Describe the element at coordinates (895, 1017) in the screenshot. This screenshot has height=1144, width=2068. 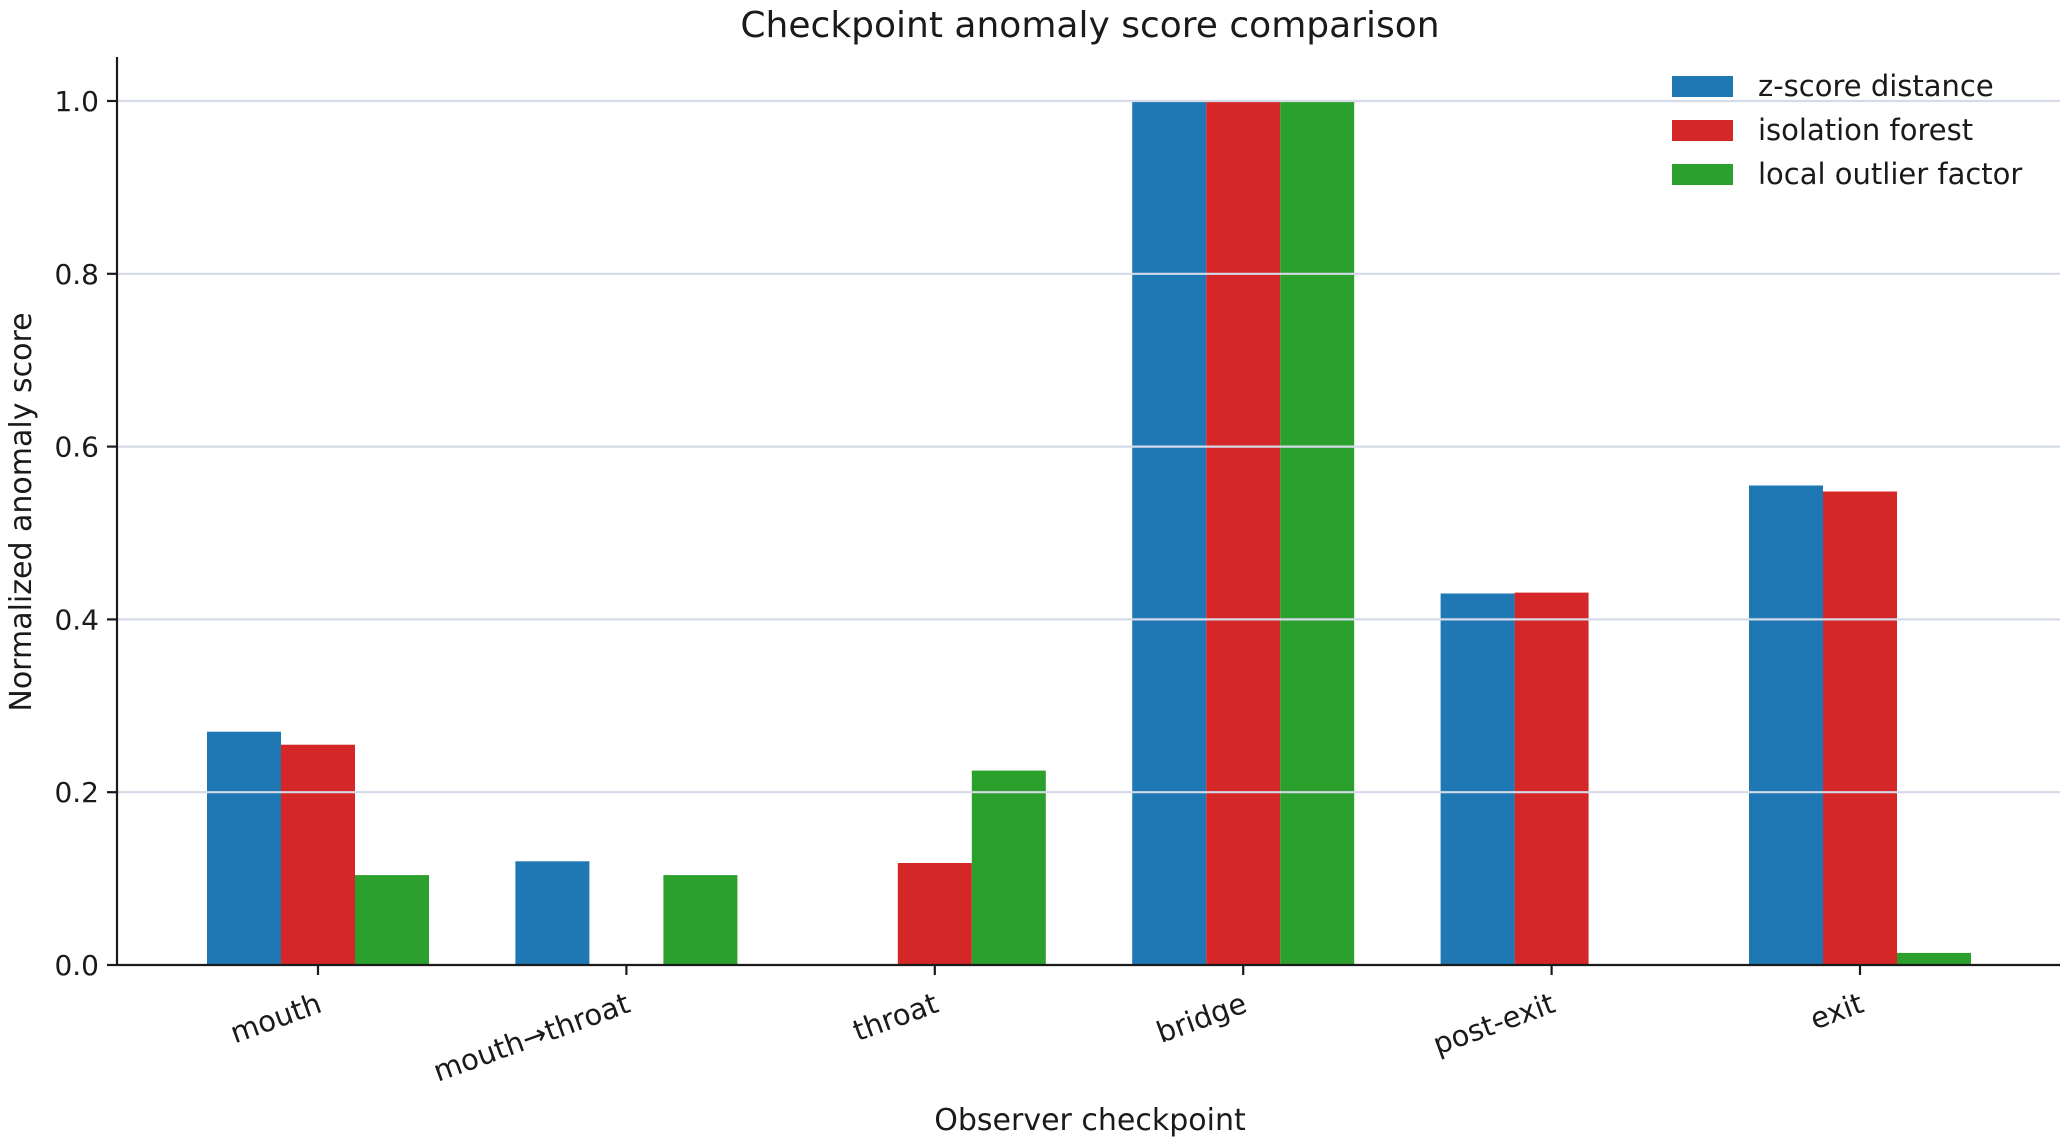
I see `x-tick-label-2: throat` at that location.